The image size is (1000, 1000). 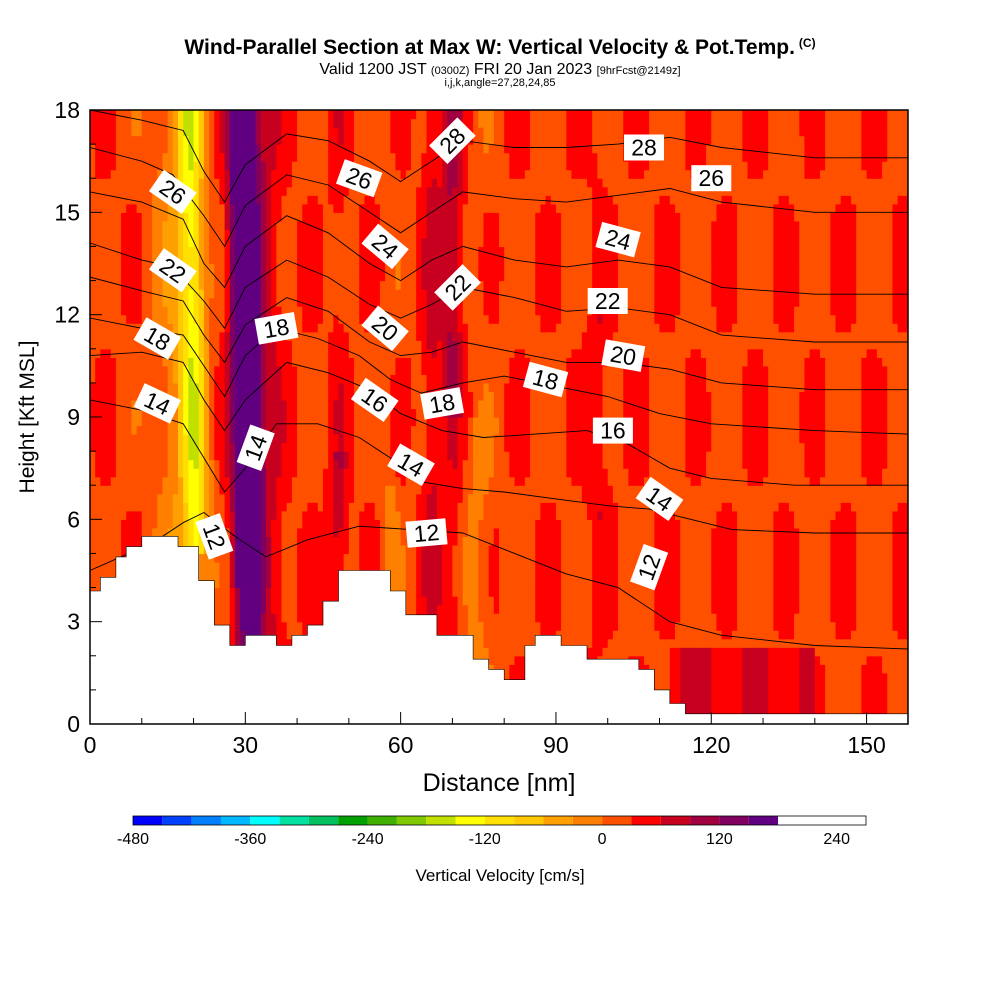 What do you see at coordinates (499, 783) in the screenshot?
I see `x-axis-label: Distance [nm]` at bounding box center [499, 783].